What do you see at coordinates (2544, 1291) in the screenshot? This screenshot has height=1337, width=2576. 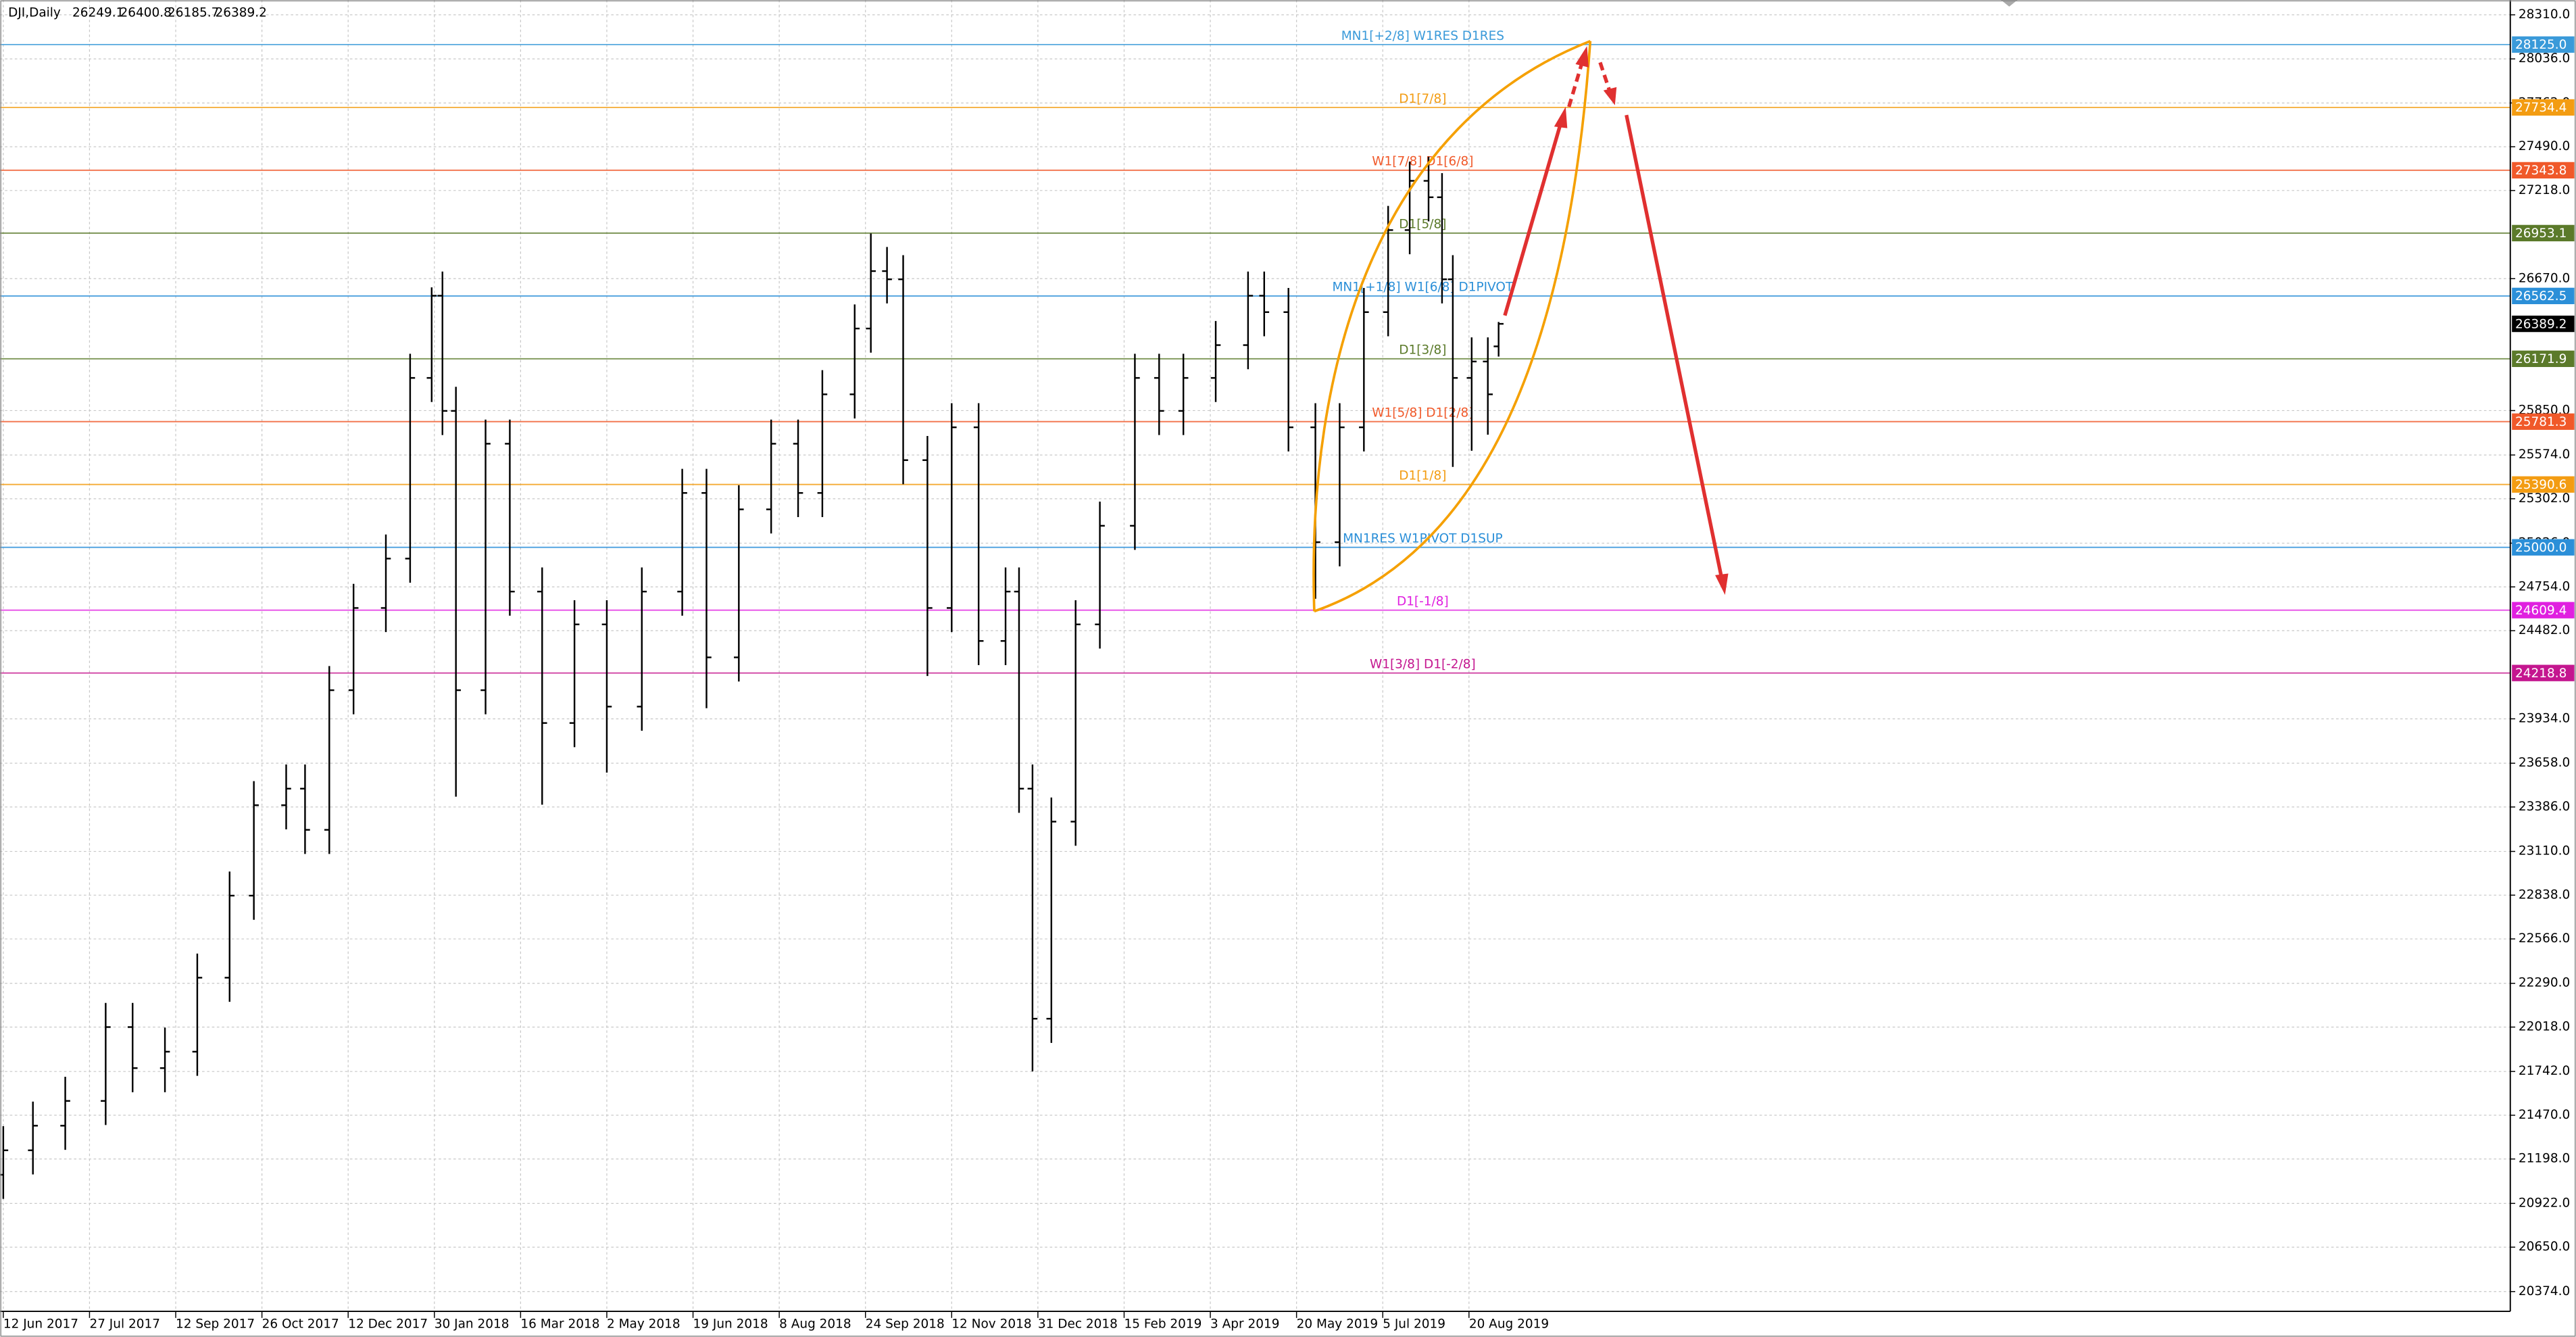 I see `y-tick-label: 20374.0` at bounding box center [2544, 1291].